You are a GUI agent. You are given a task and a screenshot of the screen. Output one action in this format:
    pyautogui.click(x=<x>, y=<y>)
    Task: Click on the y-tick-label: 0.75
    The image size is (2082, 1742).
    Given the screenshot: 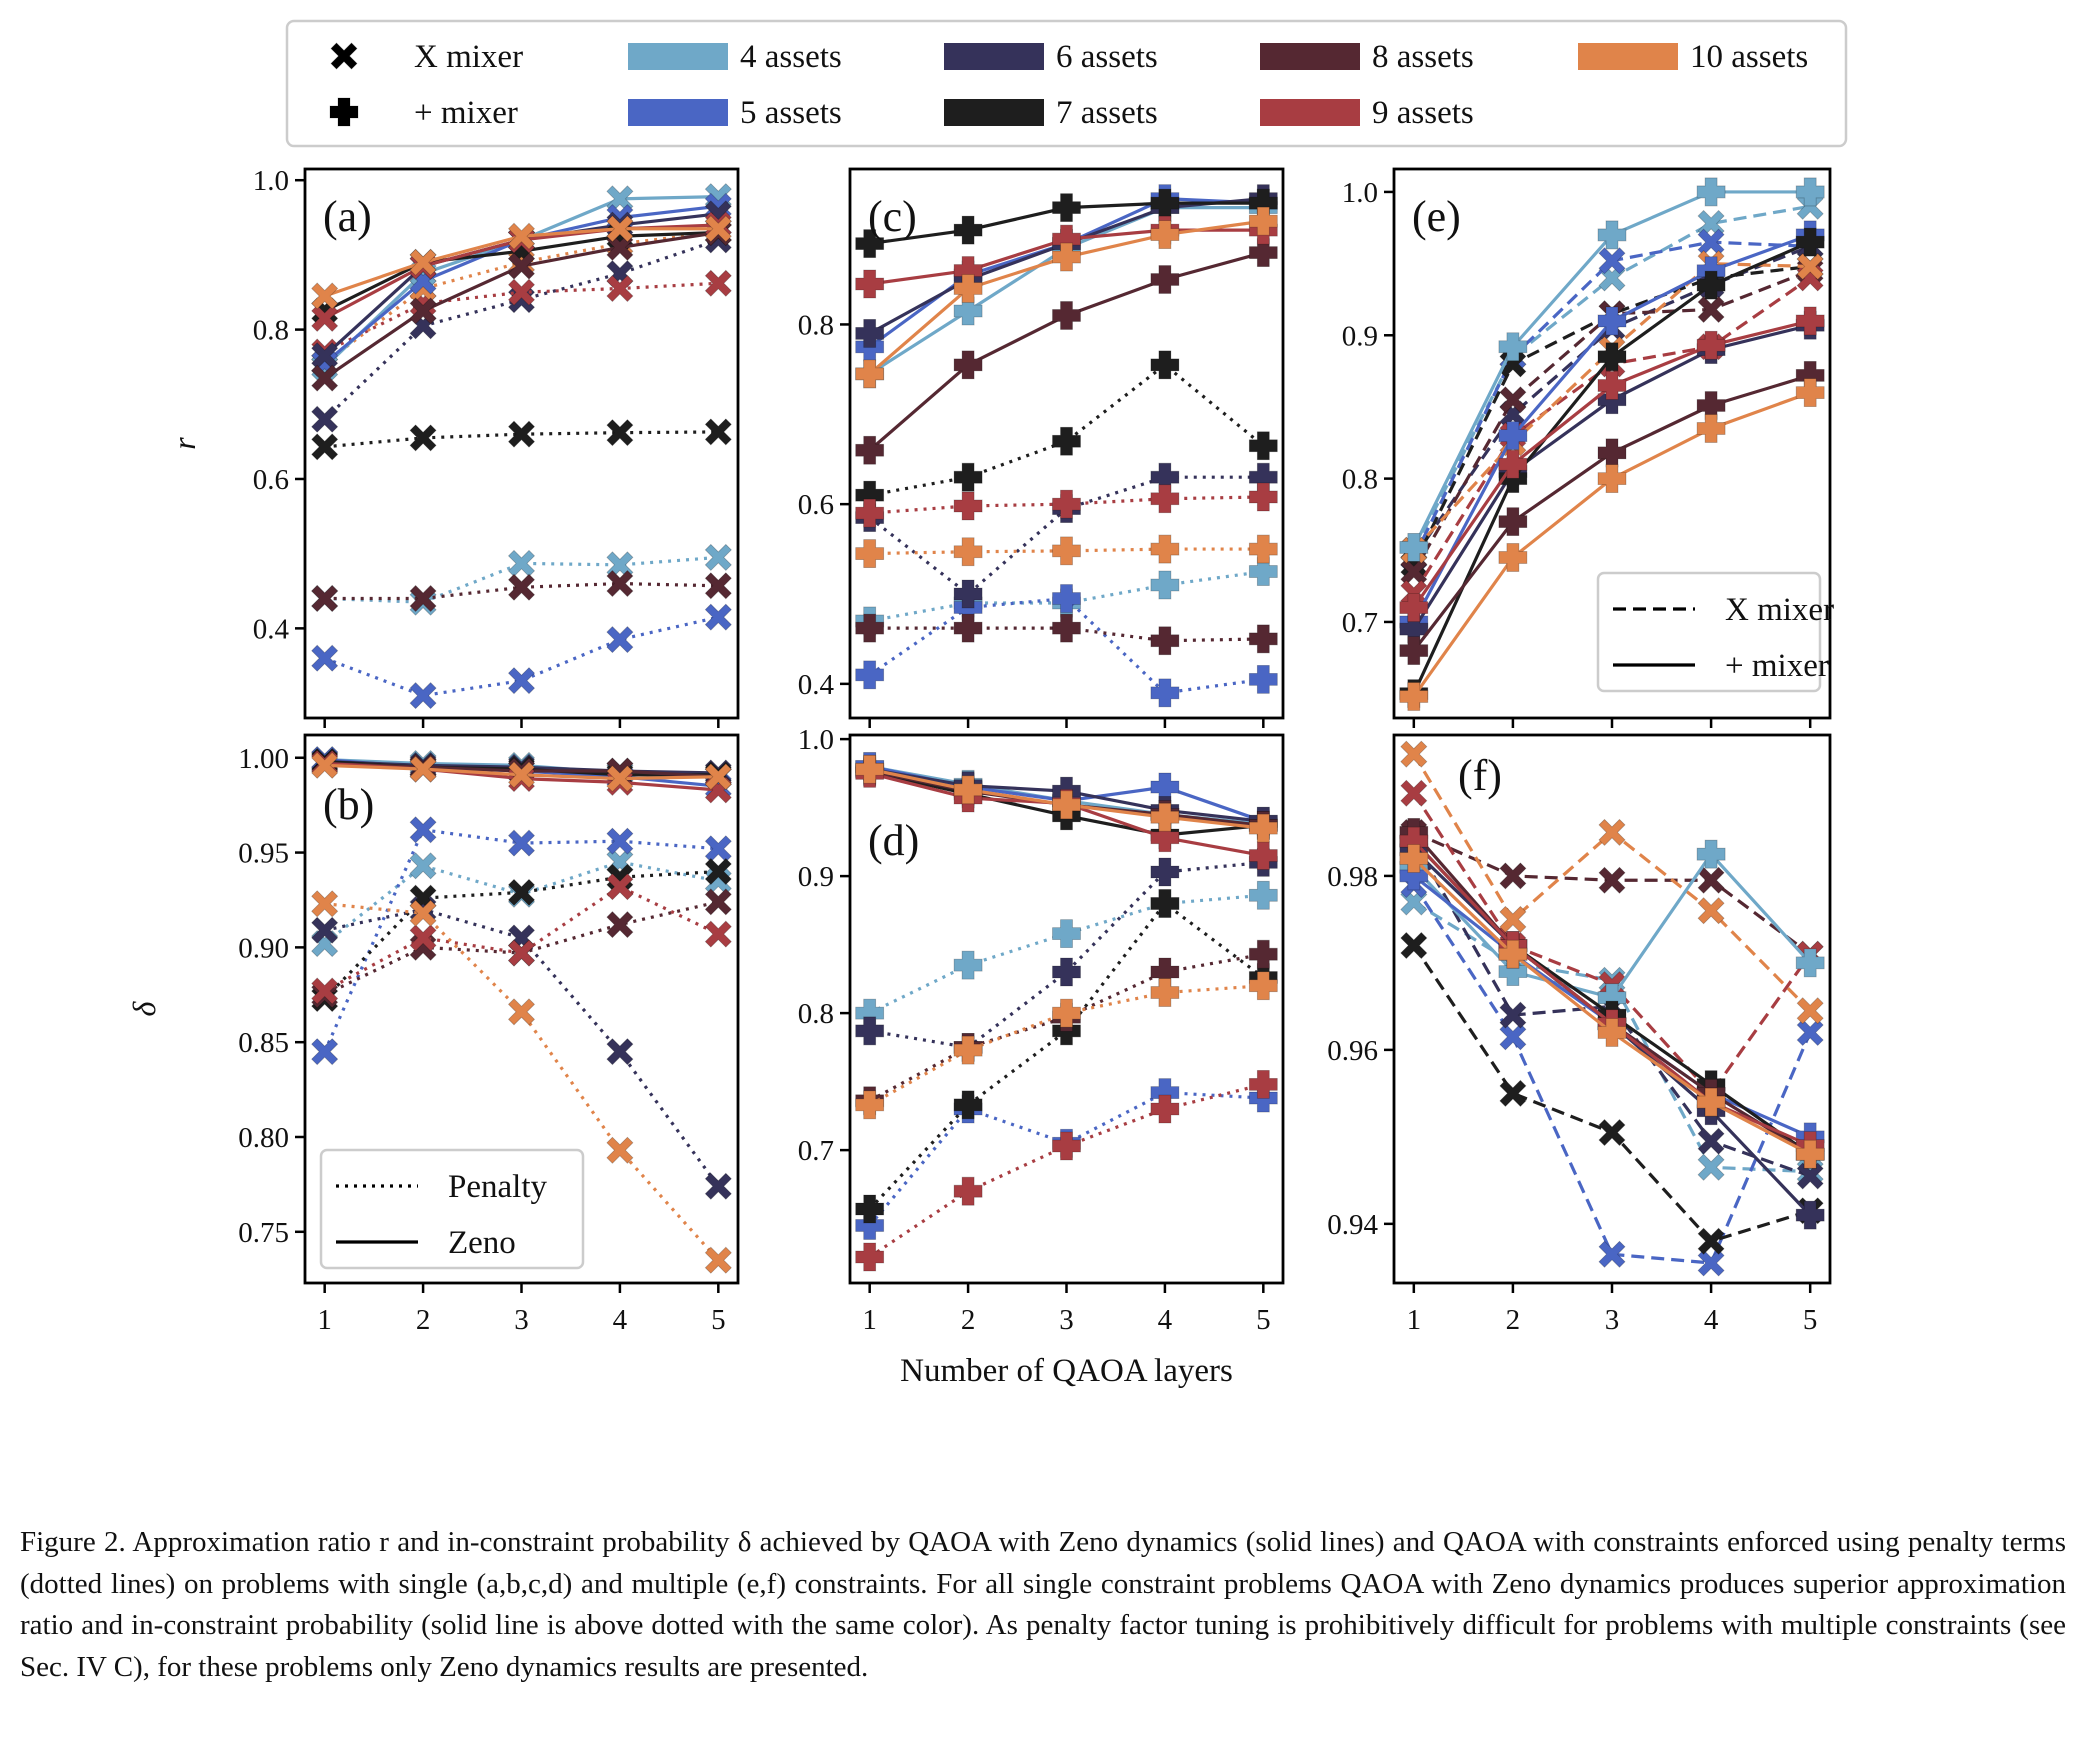 What is the action you would take?
    pyautogui.click(x=263, y=1233)
    